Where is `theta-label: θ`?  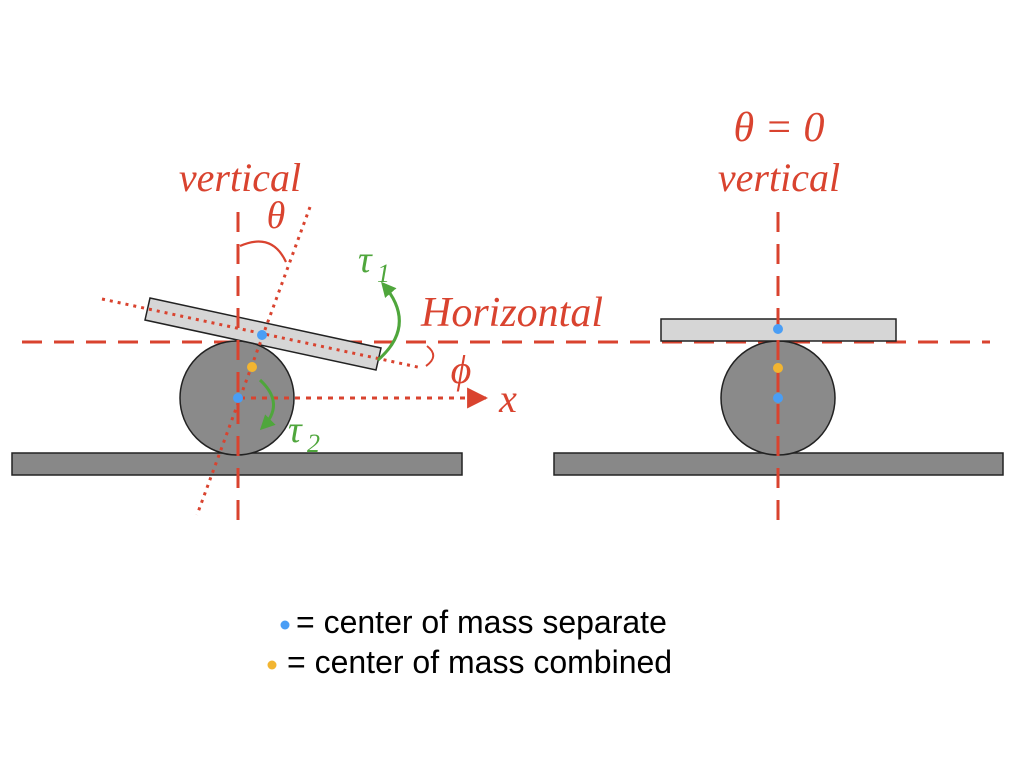 theta-label: θ is located at coordinates (276, 216).